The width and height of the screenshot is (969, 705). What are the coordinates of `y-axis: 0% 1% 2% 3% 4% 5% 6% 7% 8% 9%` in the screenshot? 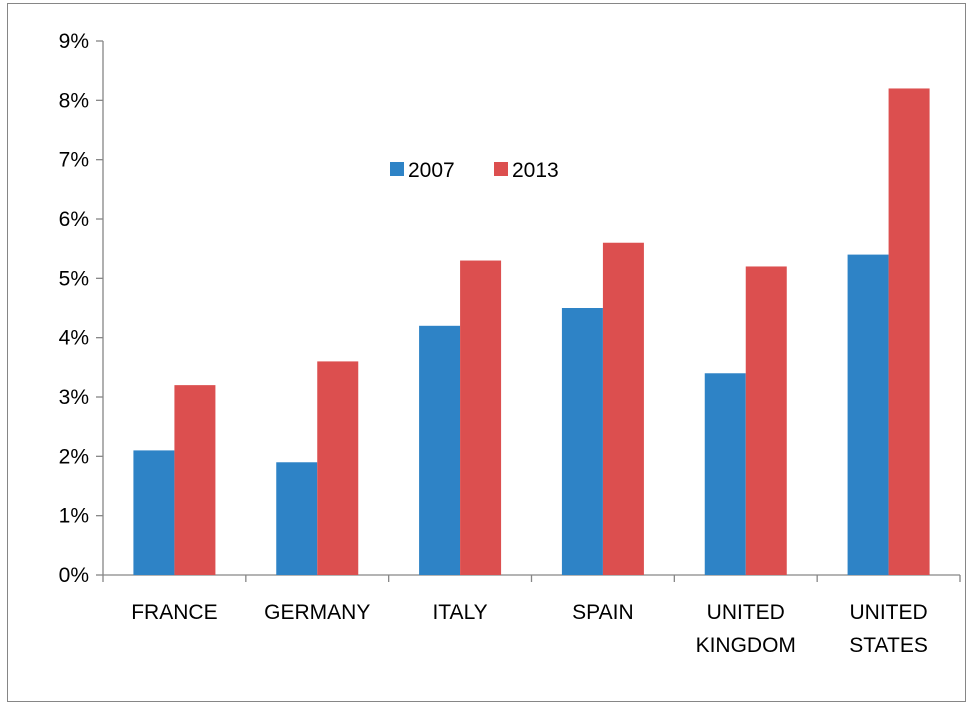 It's located at (81, 308).